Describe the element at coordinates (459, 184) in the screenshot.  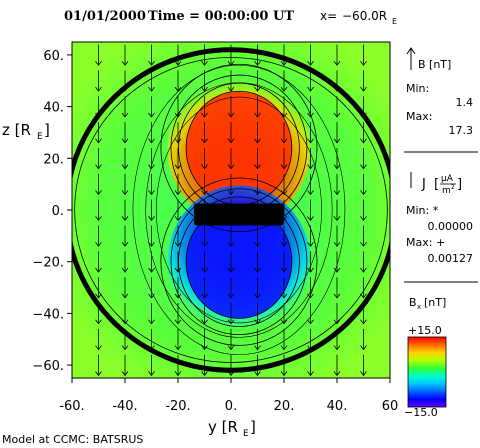
I see `current-legend-bracket-close: ]` at that location.